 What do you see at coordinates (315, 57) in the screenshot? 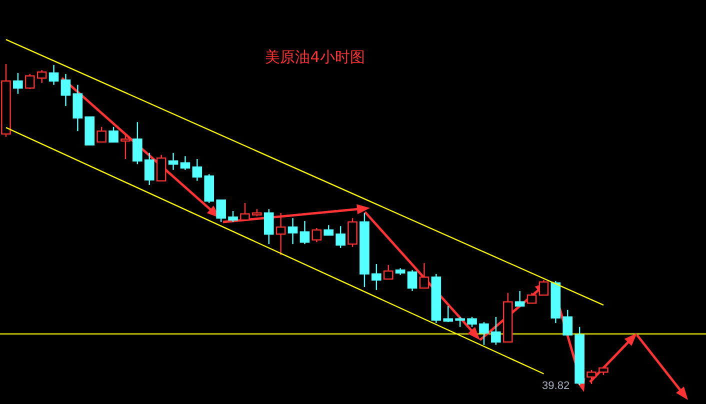
I see `chart-title: 美原油4小时图` at bounding box center [315, 57].